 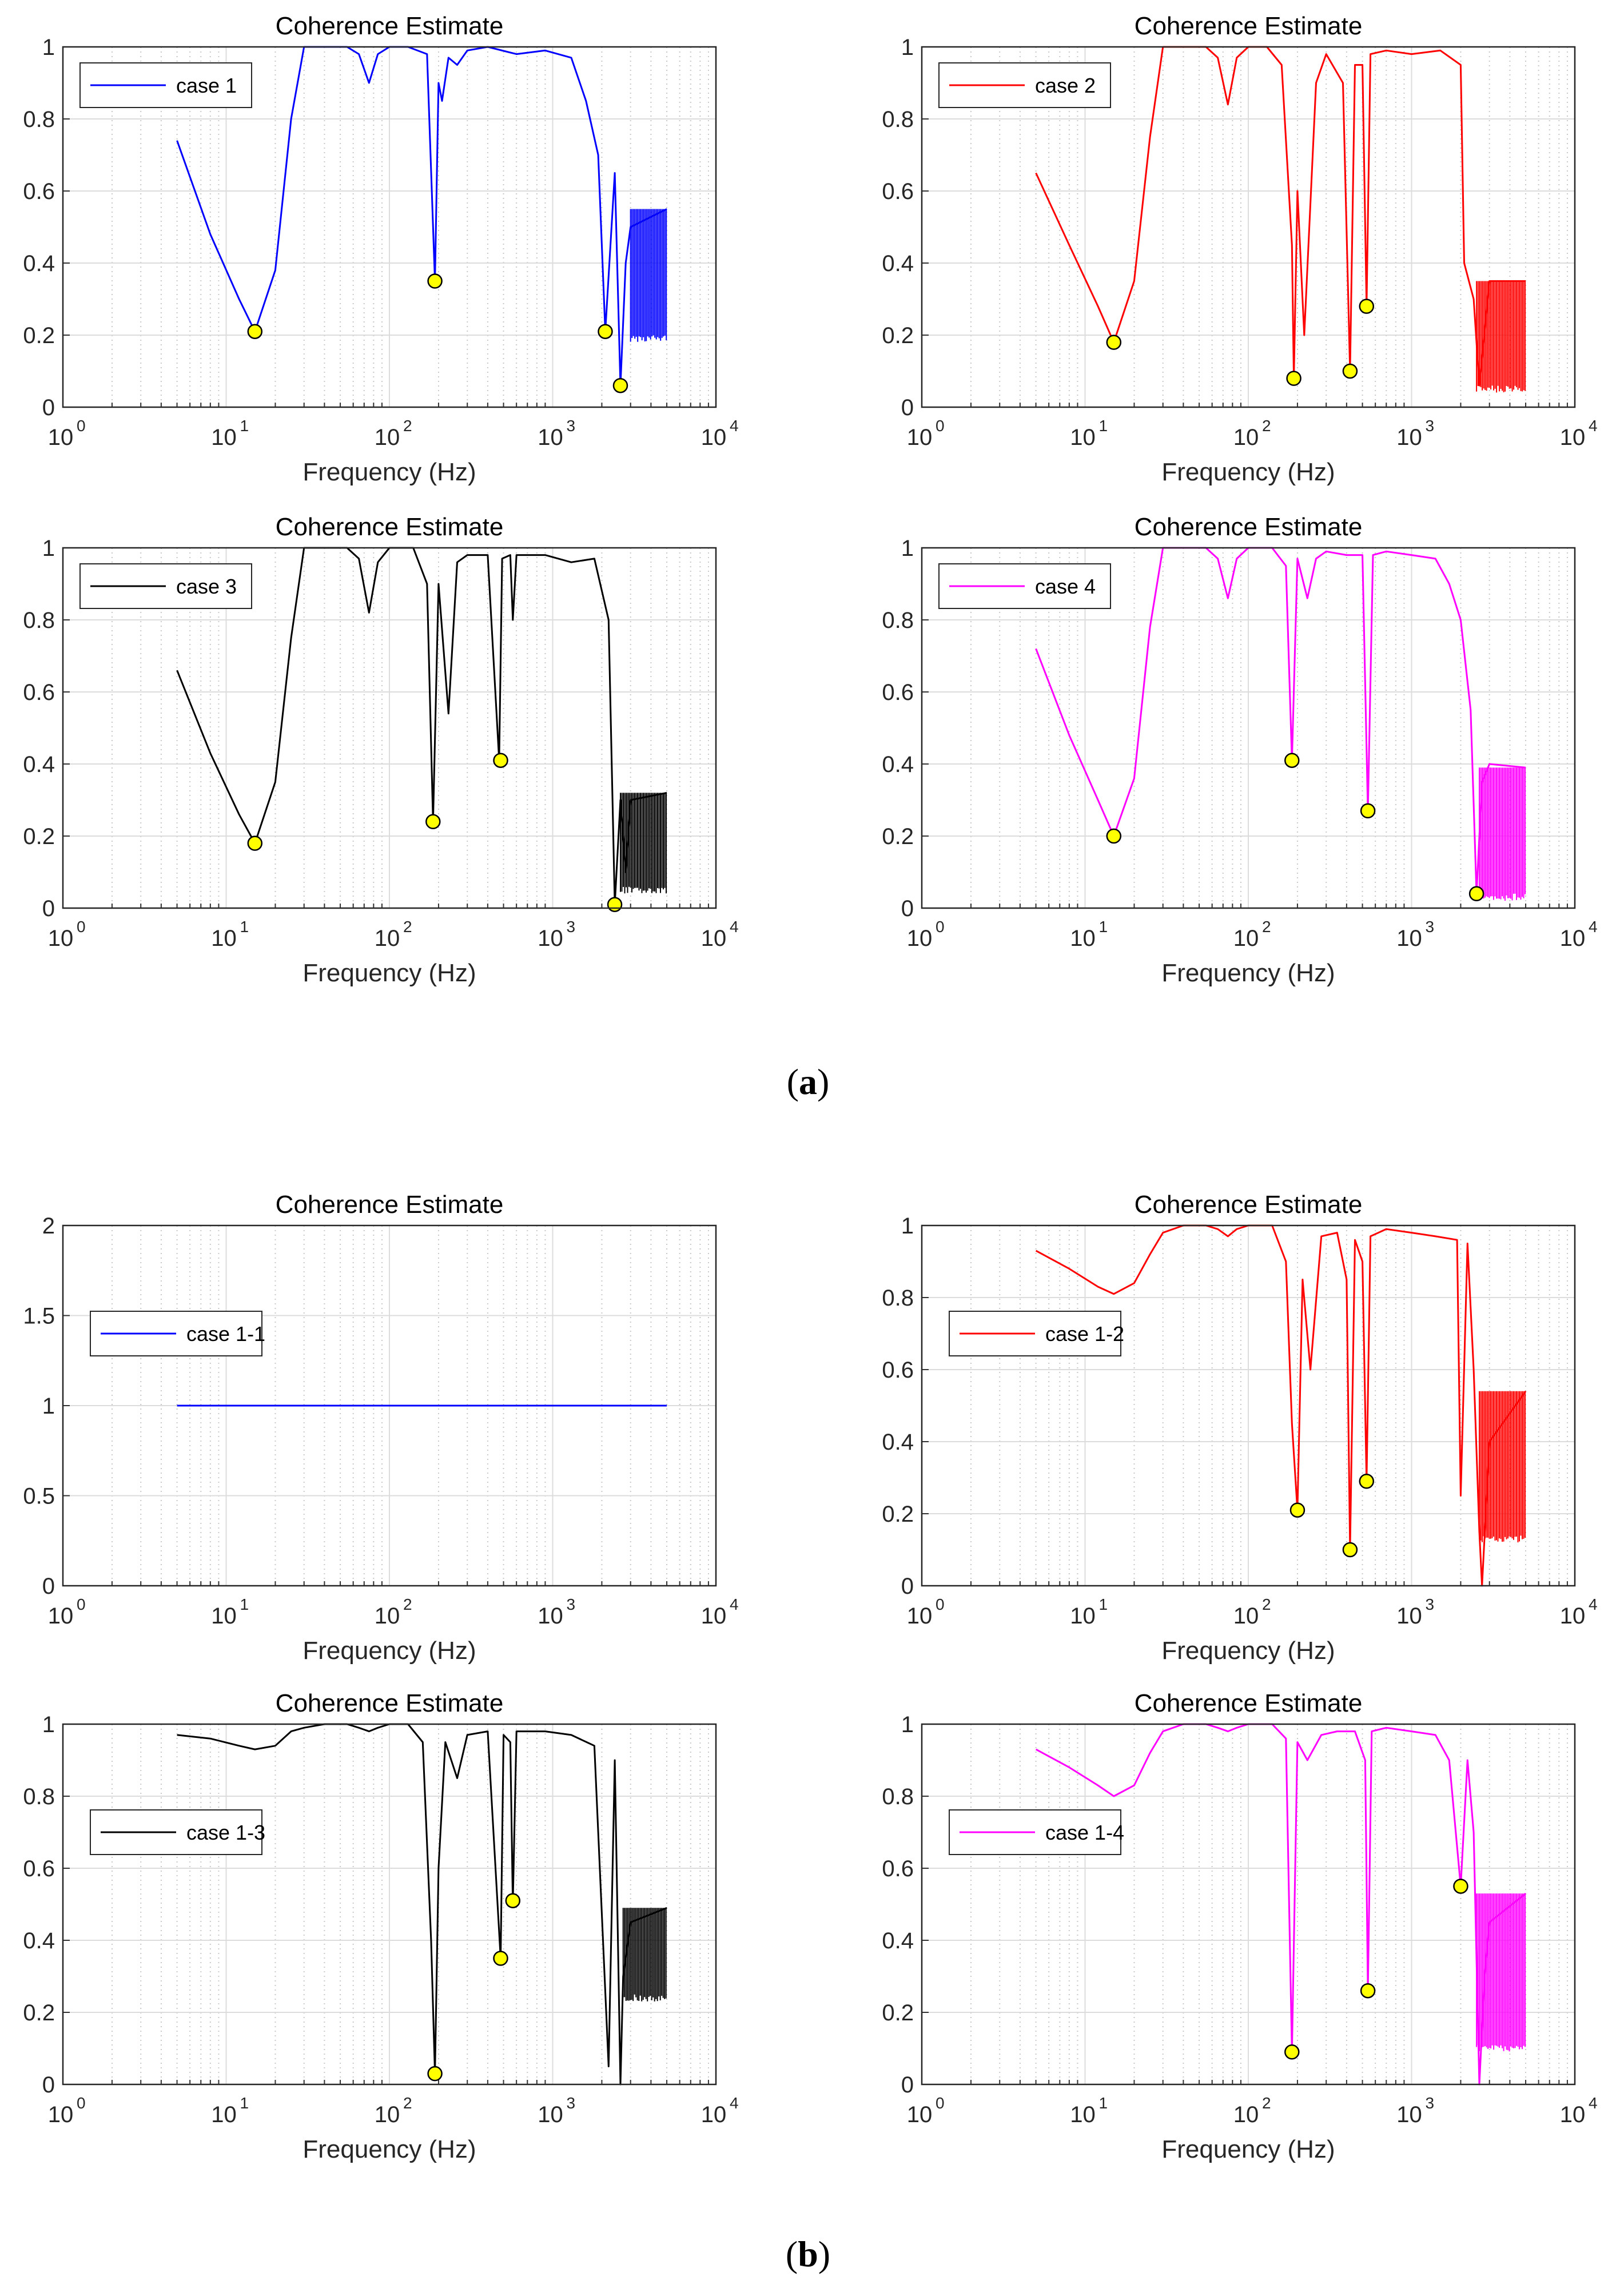 What do you see at coordinates (177, 1832) in the screenshot?
I see `legend: case 1-3` at bounding box center [177, 1832].